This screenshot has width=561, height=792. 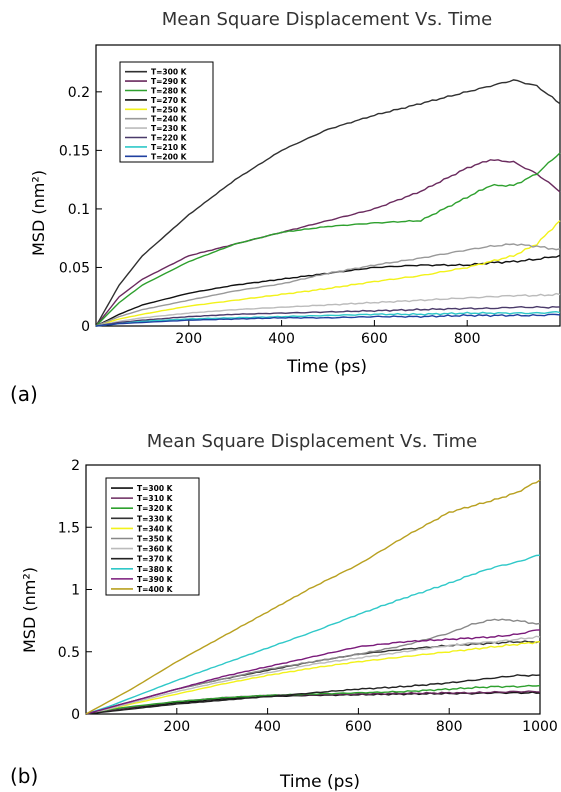 What do you see at coordinates (69, 528) in the screenshot?
I see `y-tick-label: 1.5` at bounding box center [69, 528].